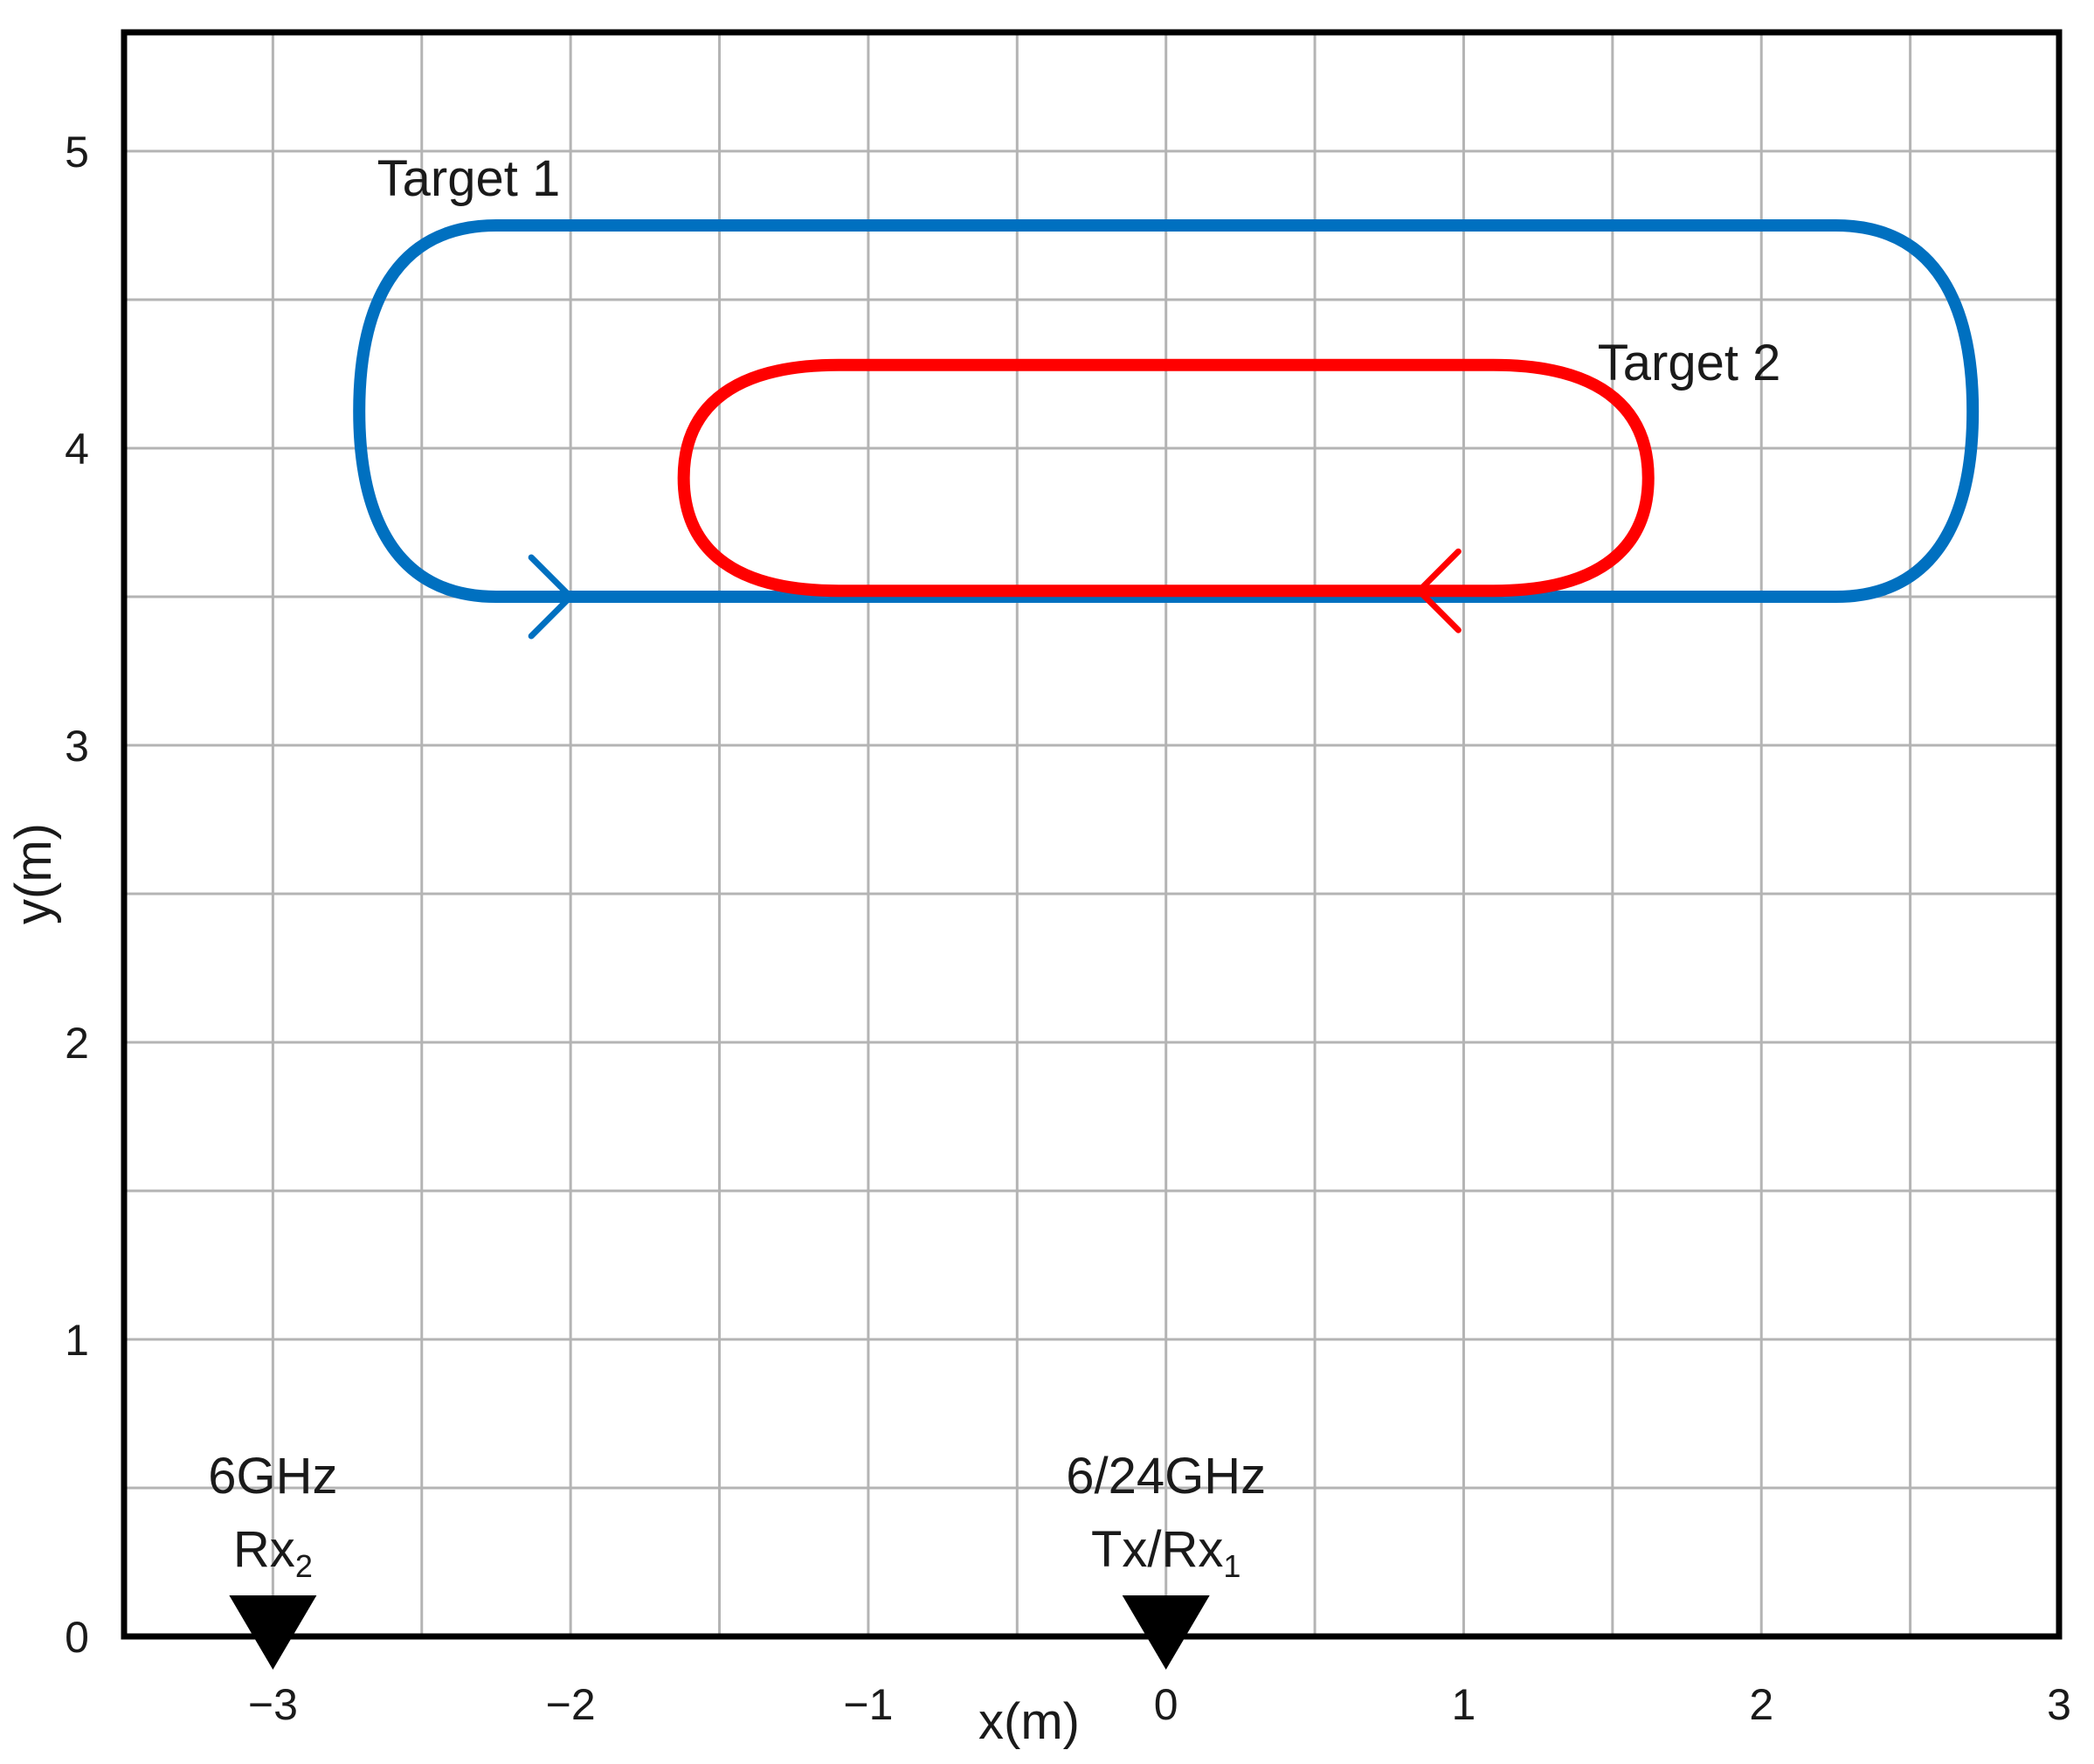 This screenshot has height=1764, width=2094. Describe the element at coordinates (1689, 363) in the screenshot. I see `series-label-target-2: Target 2` at that location.